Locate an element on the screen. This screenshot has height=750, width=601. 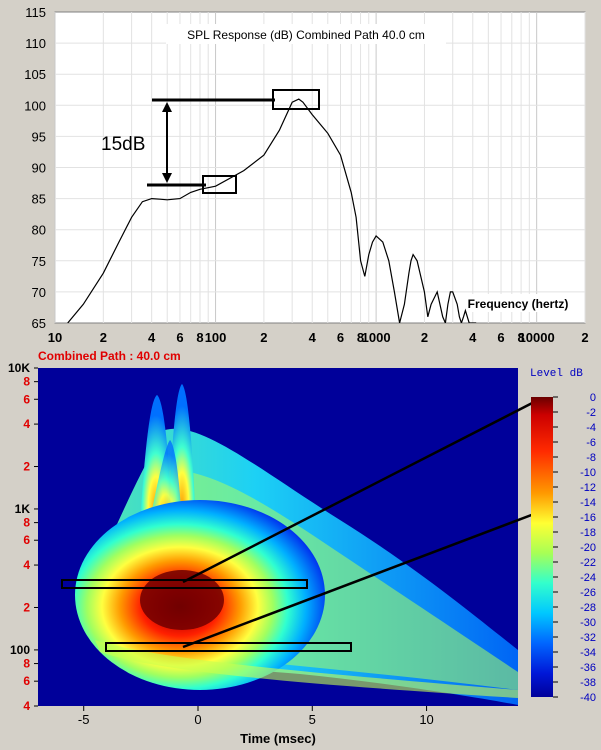
csd-x-tick-labels: -5 0 5 10 is located at coordinates (256, 716).